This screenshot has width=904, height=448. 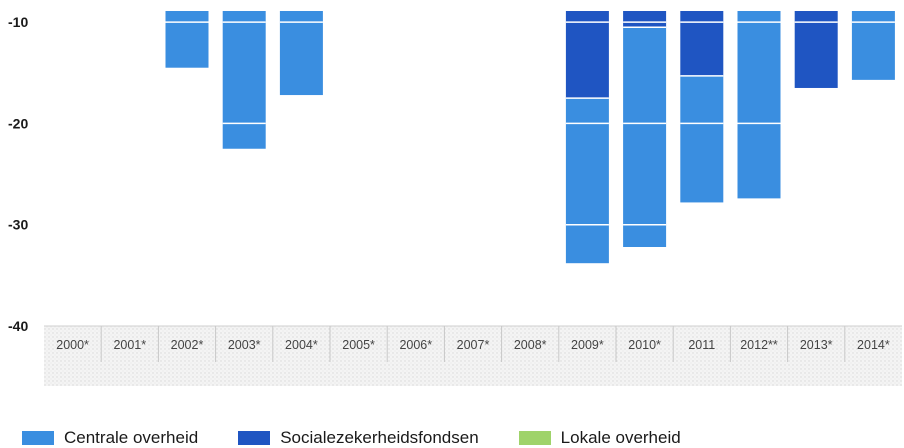 I want to click on x-category-label: 2011, so click(x=701, y=345).